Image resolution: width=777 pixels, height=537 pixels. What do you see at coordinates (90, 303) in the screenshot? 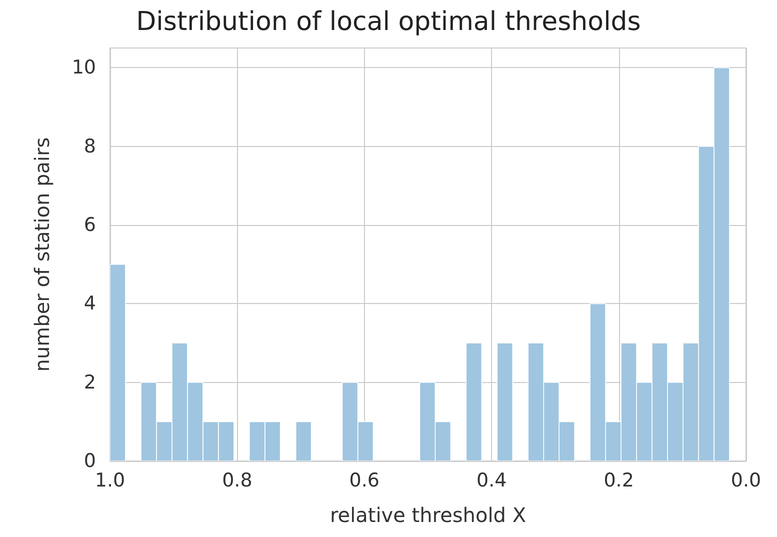
I see `y-tick-label: 4` at bounding box center [90, 303].